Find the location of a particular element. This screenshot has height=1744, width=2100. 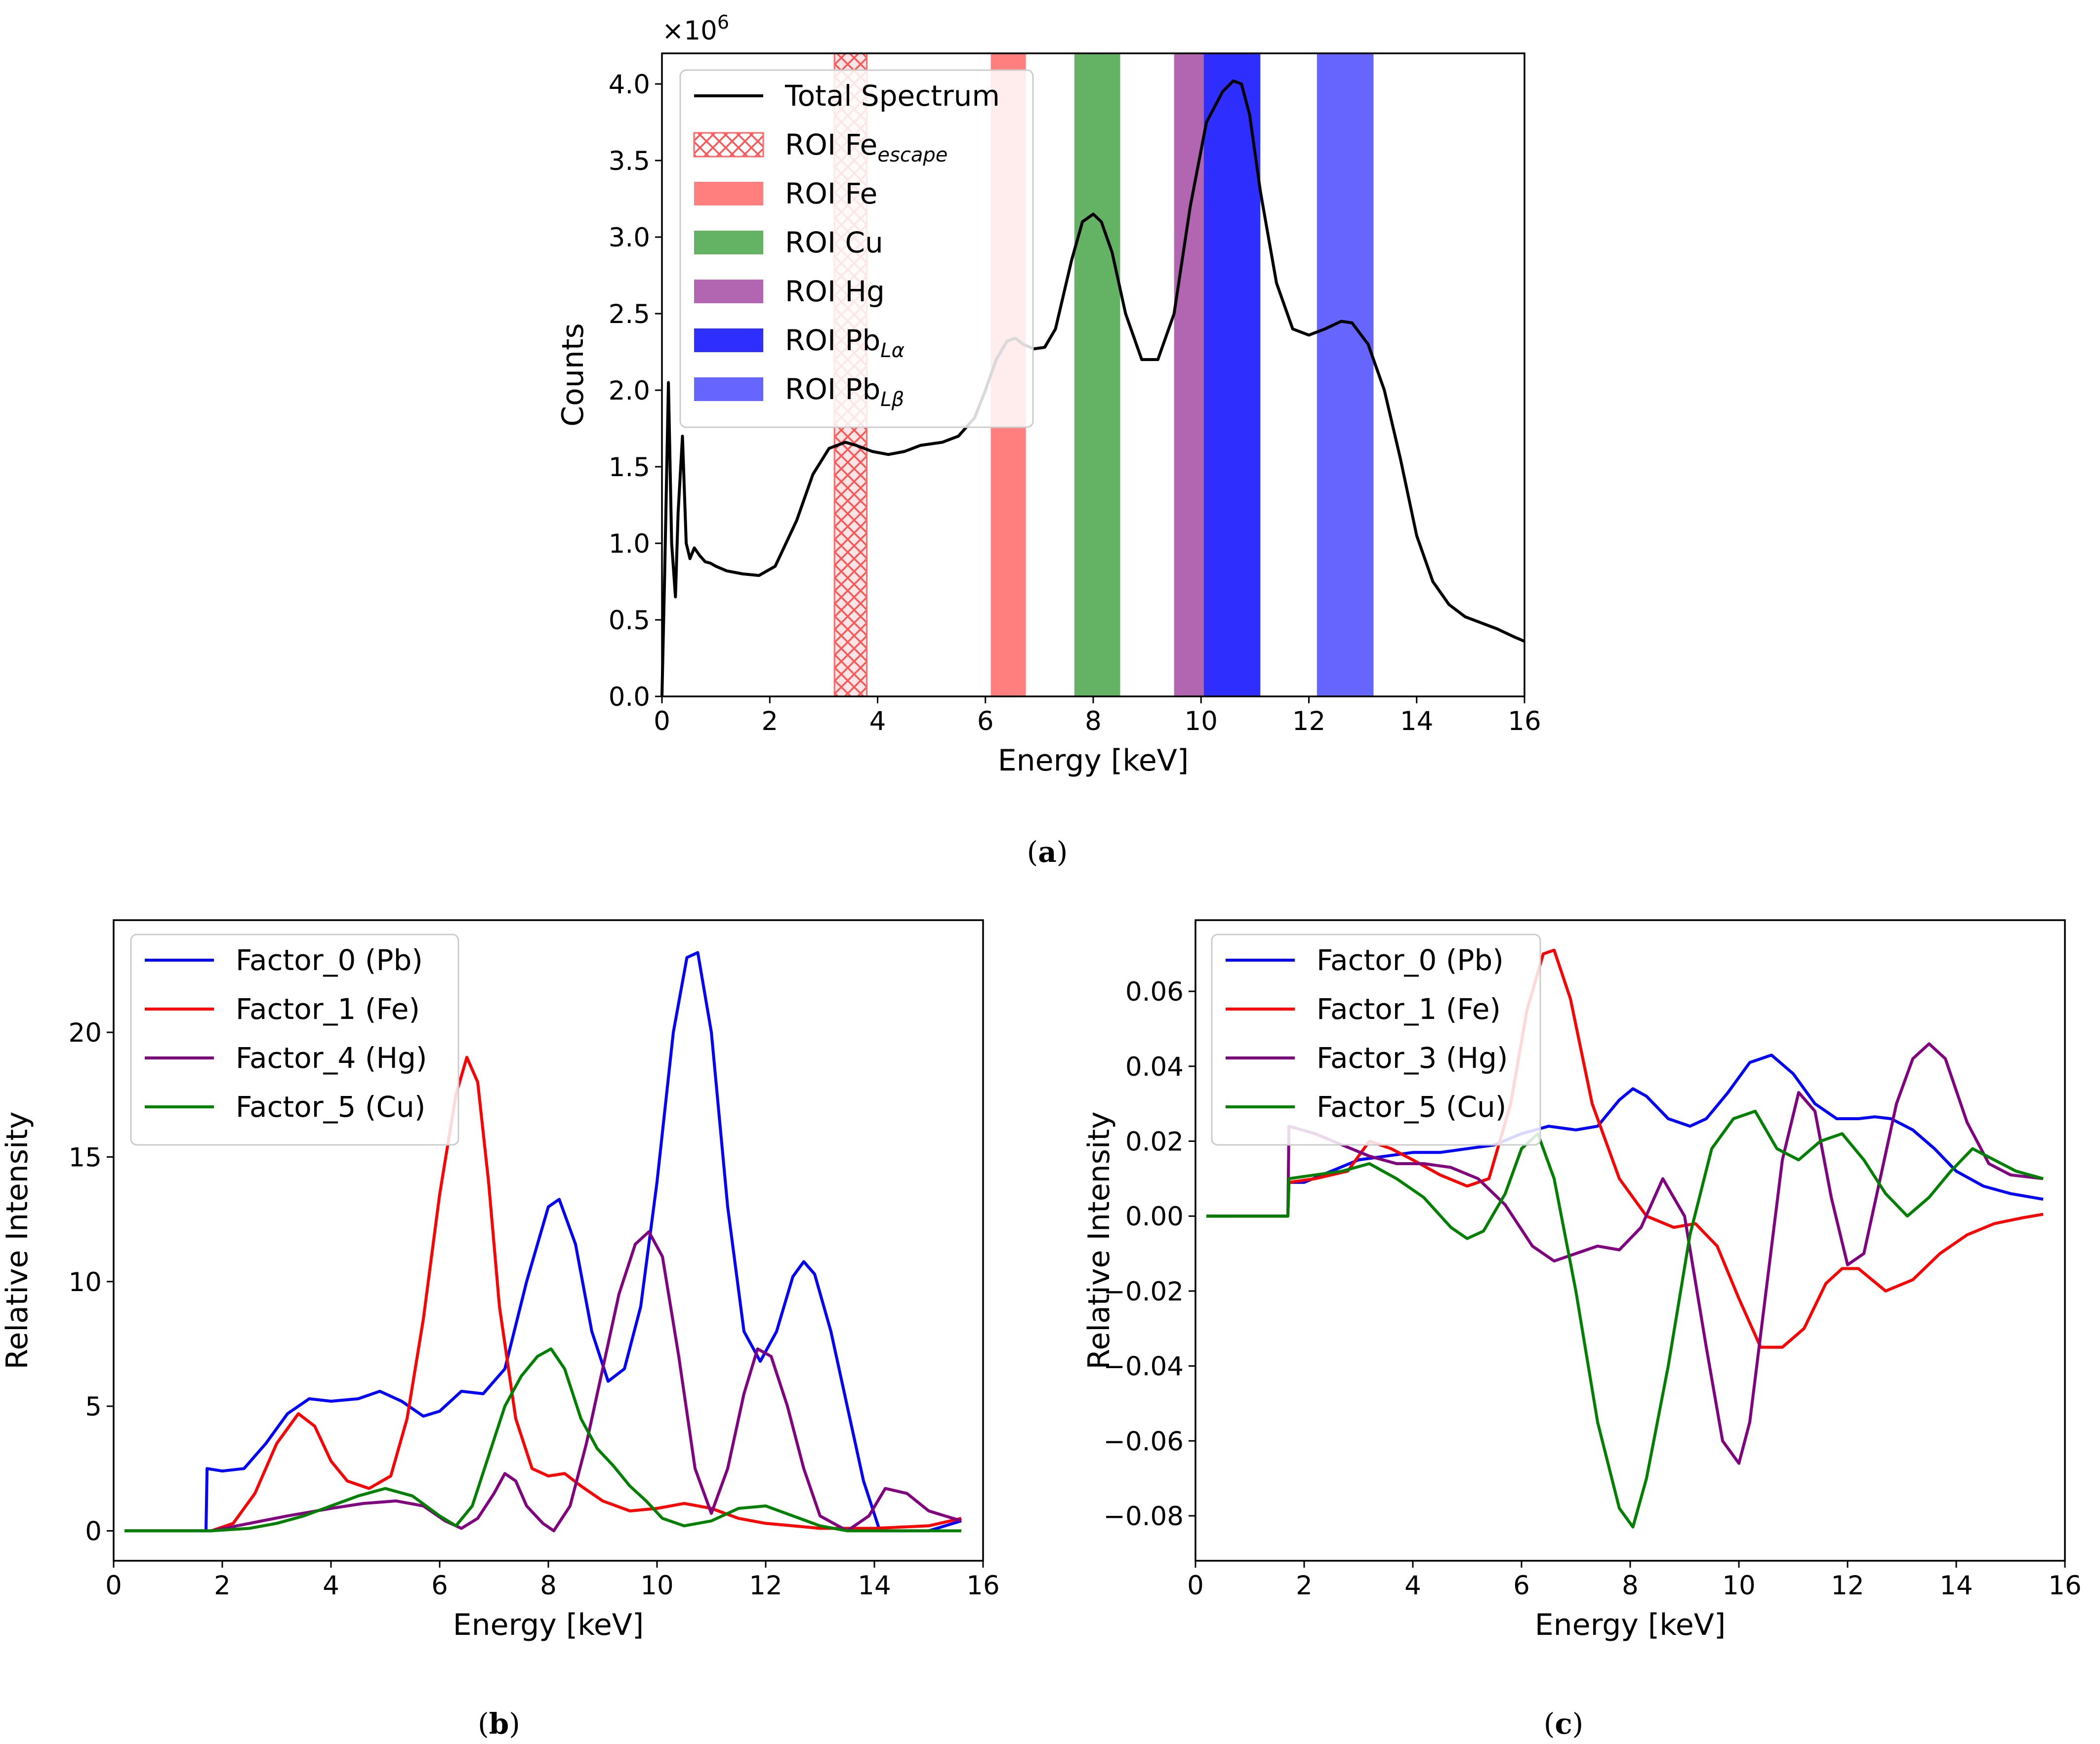

y-tick-label: 20 is located at coordinates (86, 1033).